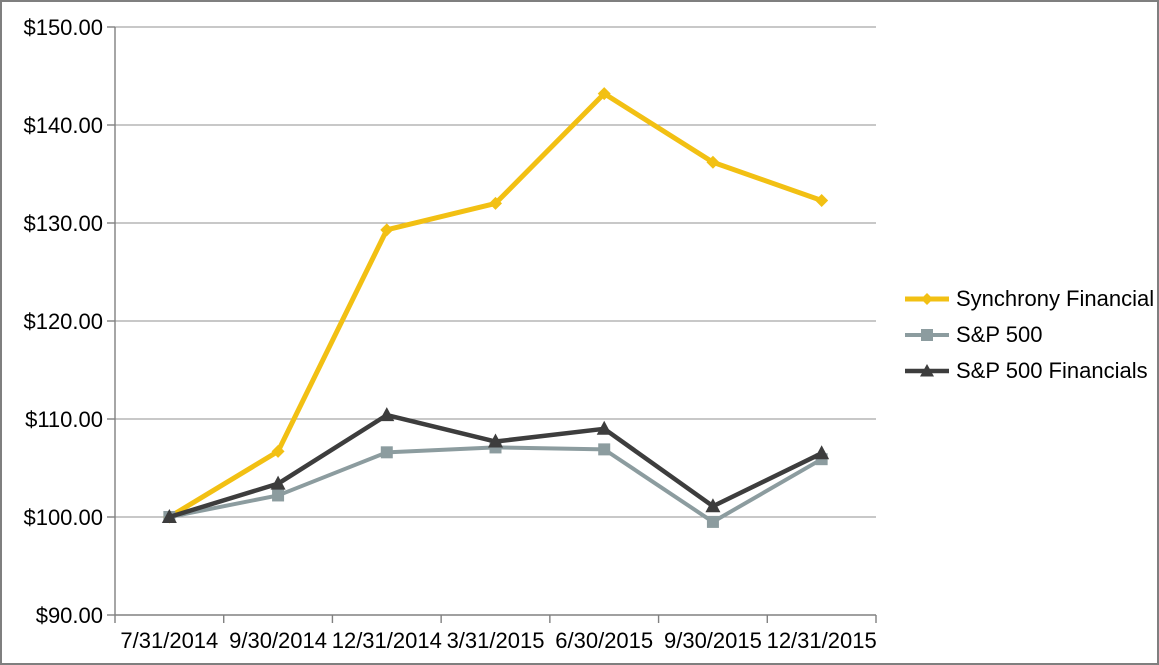  What do you see at coordinates (713, 640) in the screenshot?
I see `x-tick-label: 9/30/2015` at bounding box center [713, 640].